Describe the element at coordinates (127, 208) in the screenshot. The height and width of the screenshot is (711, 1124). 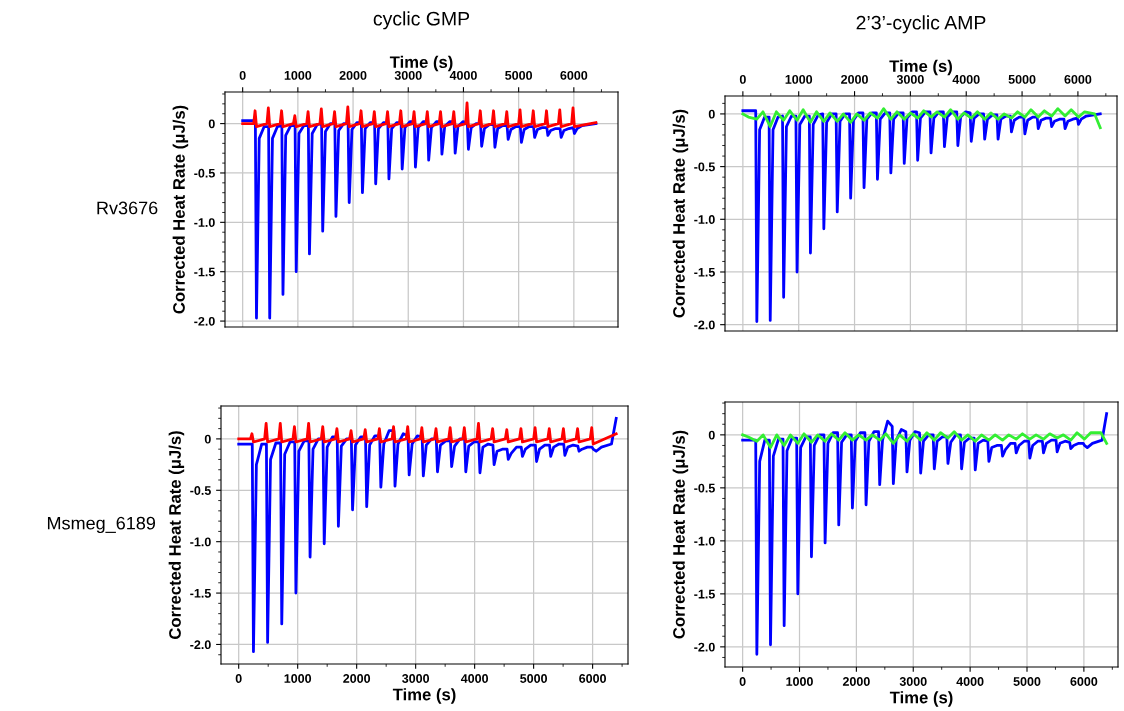
I see `text: Rv3676` at that location.